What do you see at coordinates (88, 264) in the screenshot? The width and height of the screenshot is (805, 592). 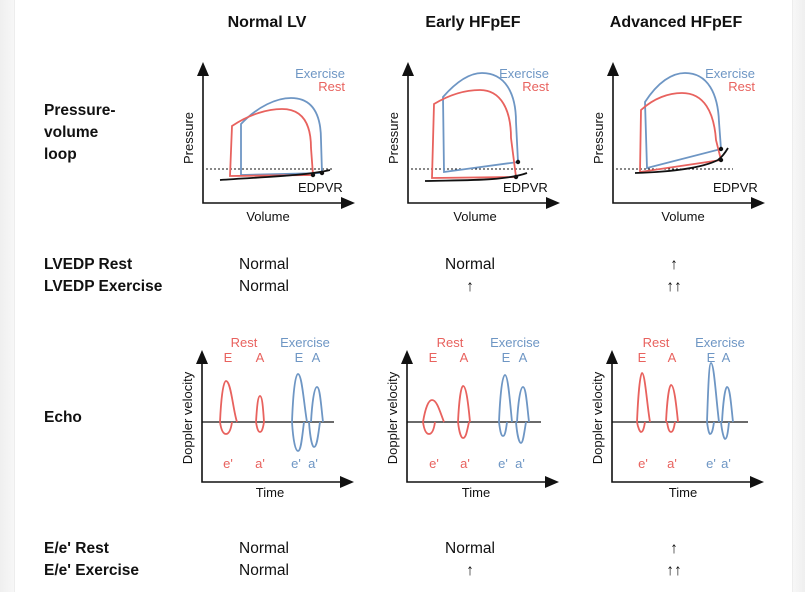 I see `row-label-lvedp-rest: LVEDP Rest` at bounding box center [88, 264].